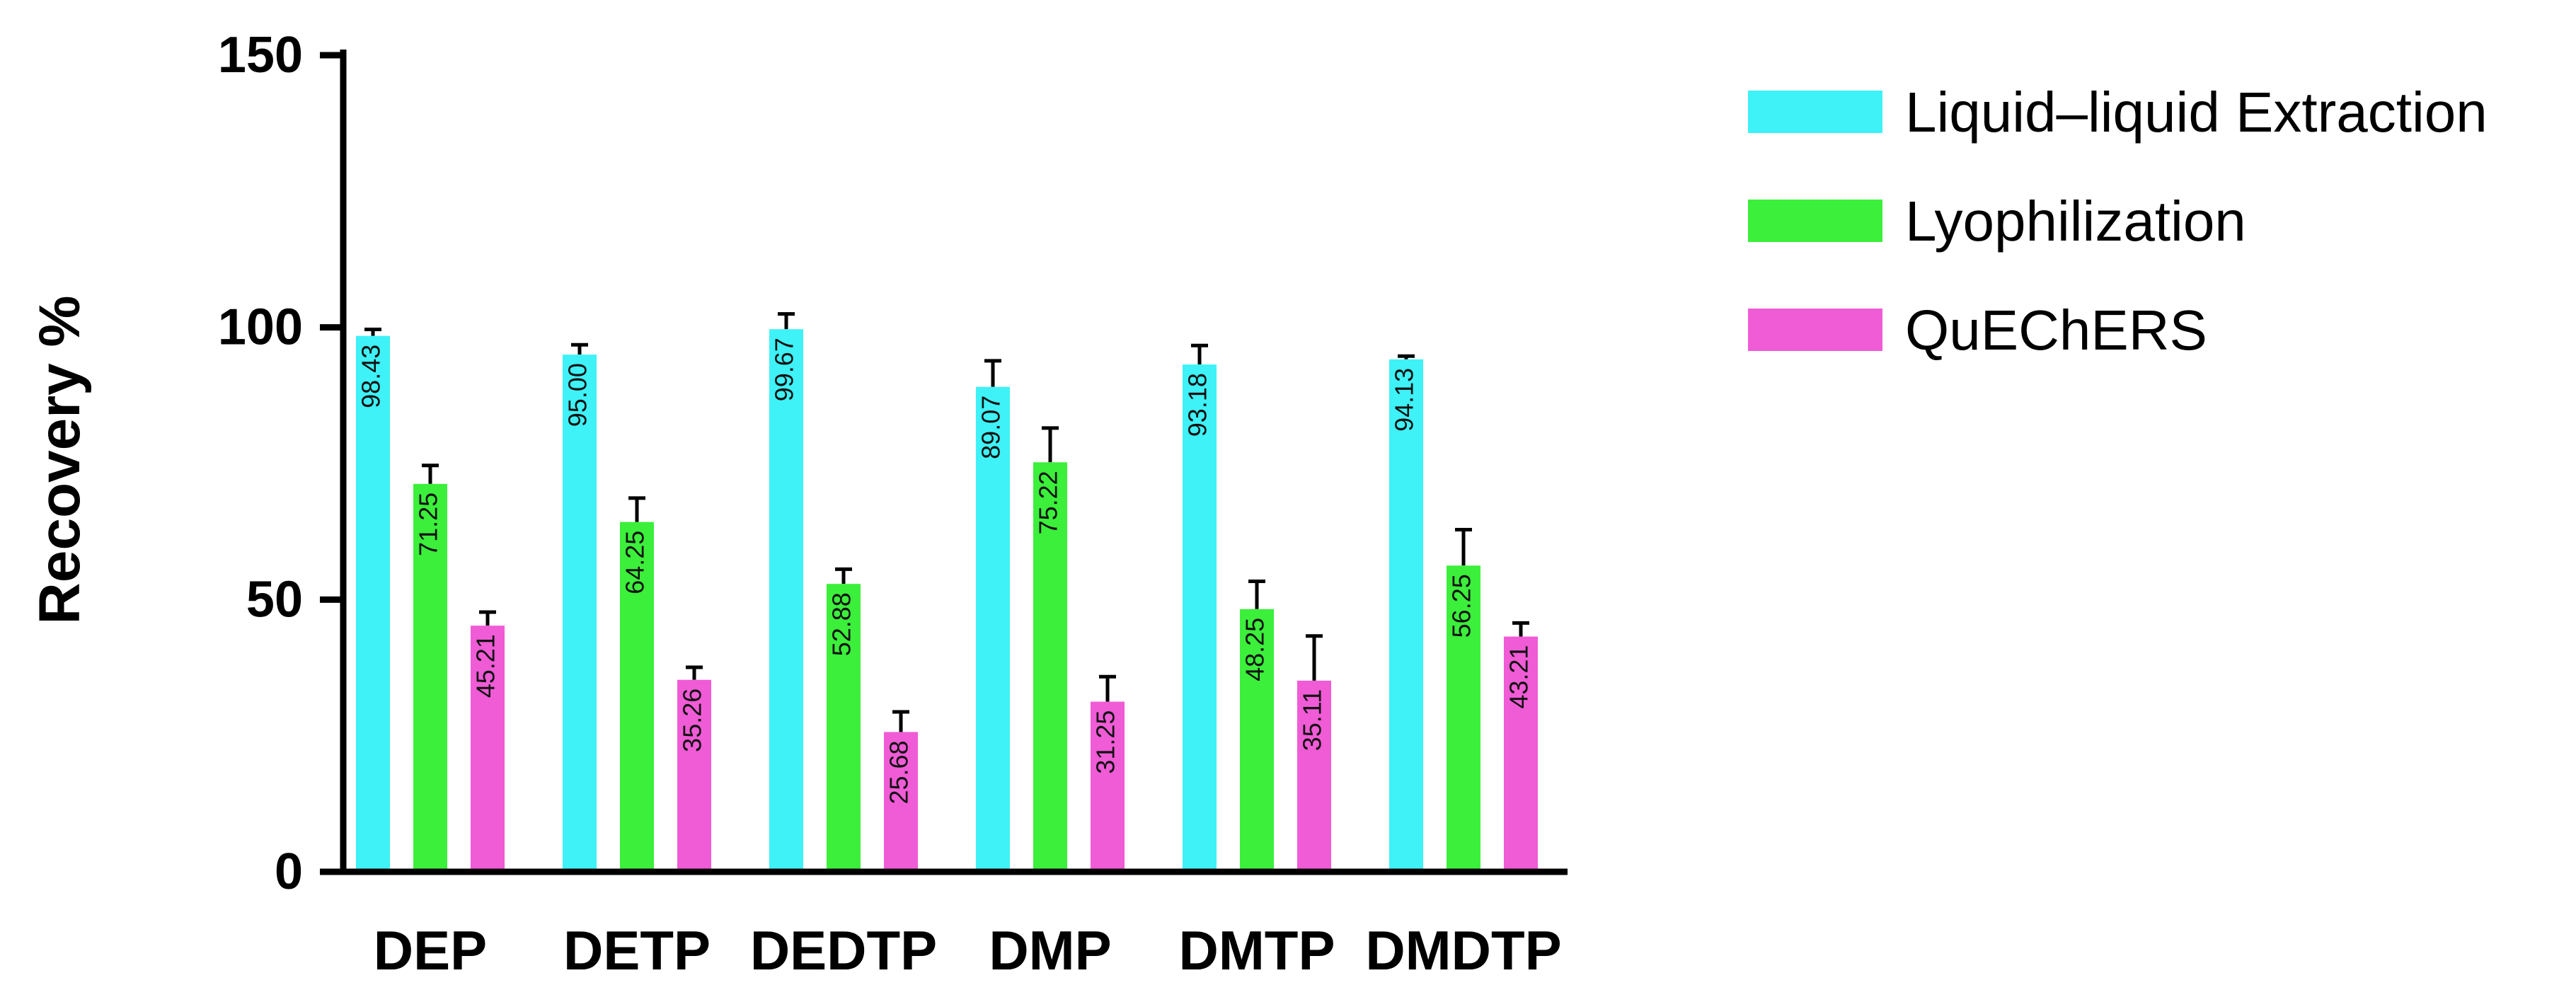 The width and height of the screenshot is (2576, 1002). Describe the element at coordinates (1105, 742) in the screenshot. I see `data-label: 31.25` at that location.